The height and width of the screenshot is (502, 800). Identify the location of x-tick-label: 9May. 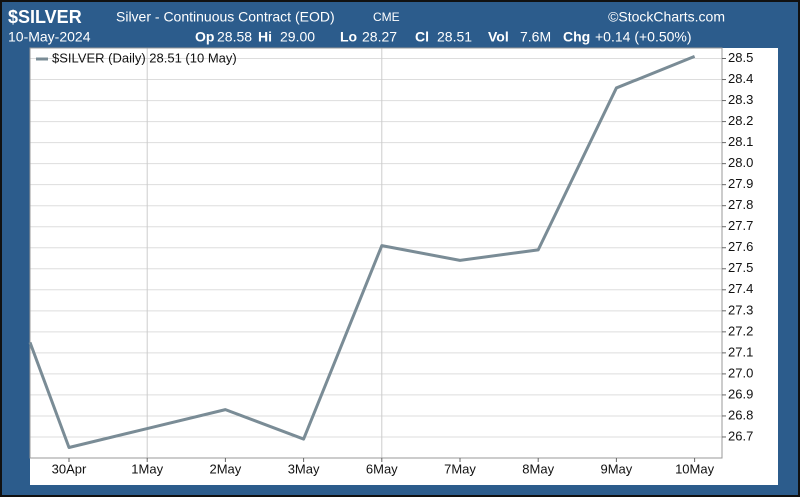
(617, 468).